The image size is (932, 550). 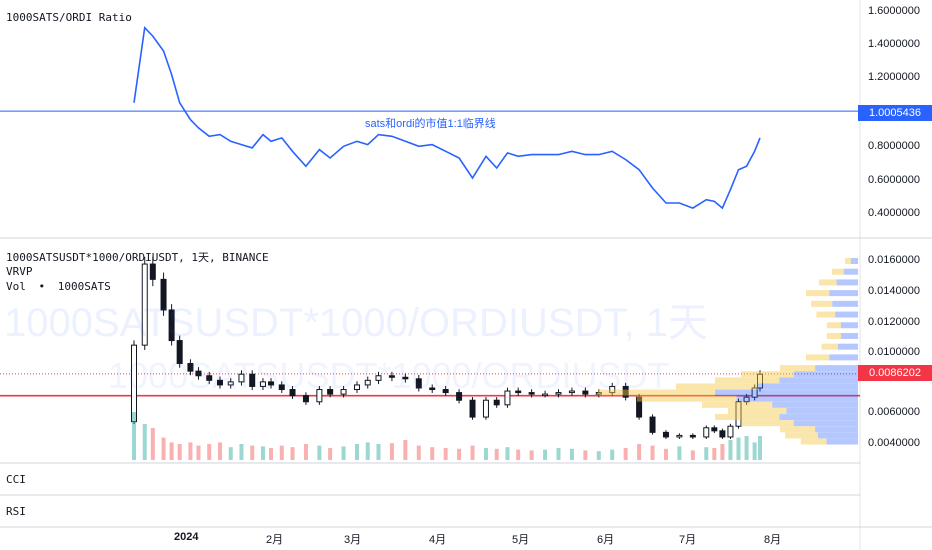 I want to click on x-label-apr: 4月, so click(x=438, y=540).